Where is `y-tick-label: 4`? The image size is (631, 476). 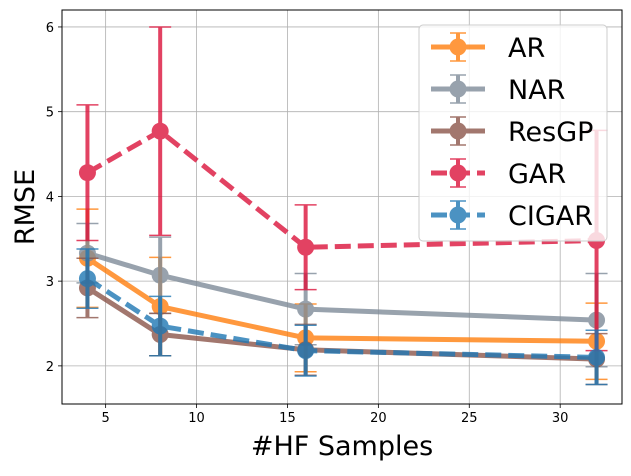
y-tick-label: 4 is located at coordinates (50, 197).